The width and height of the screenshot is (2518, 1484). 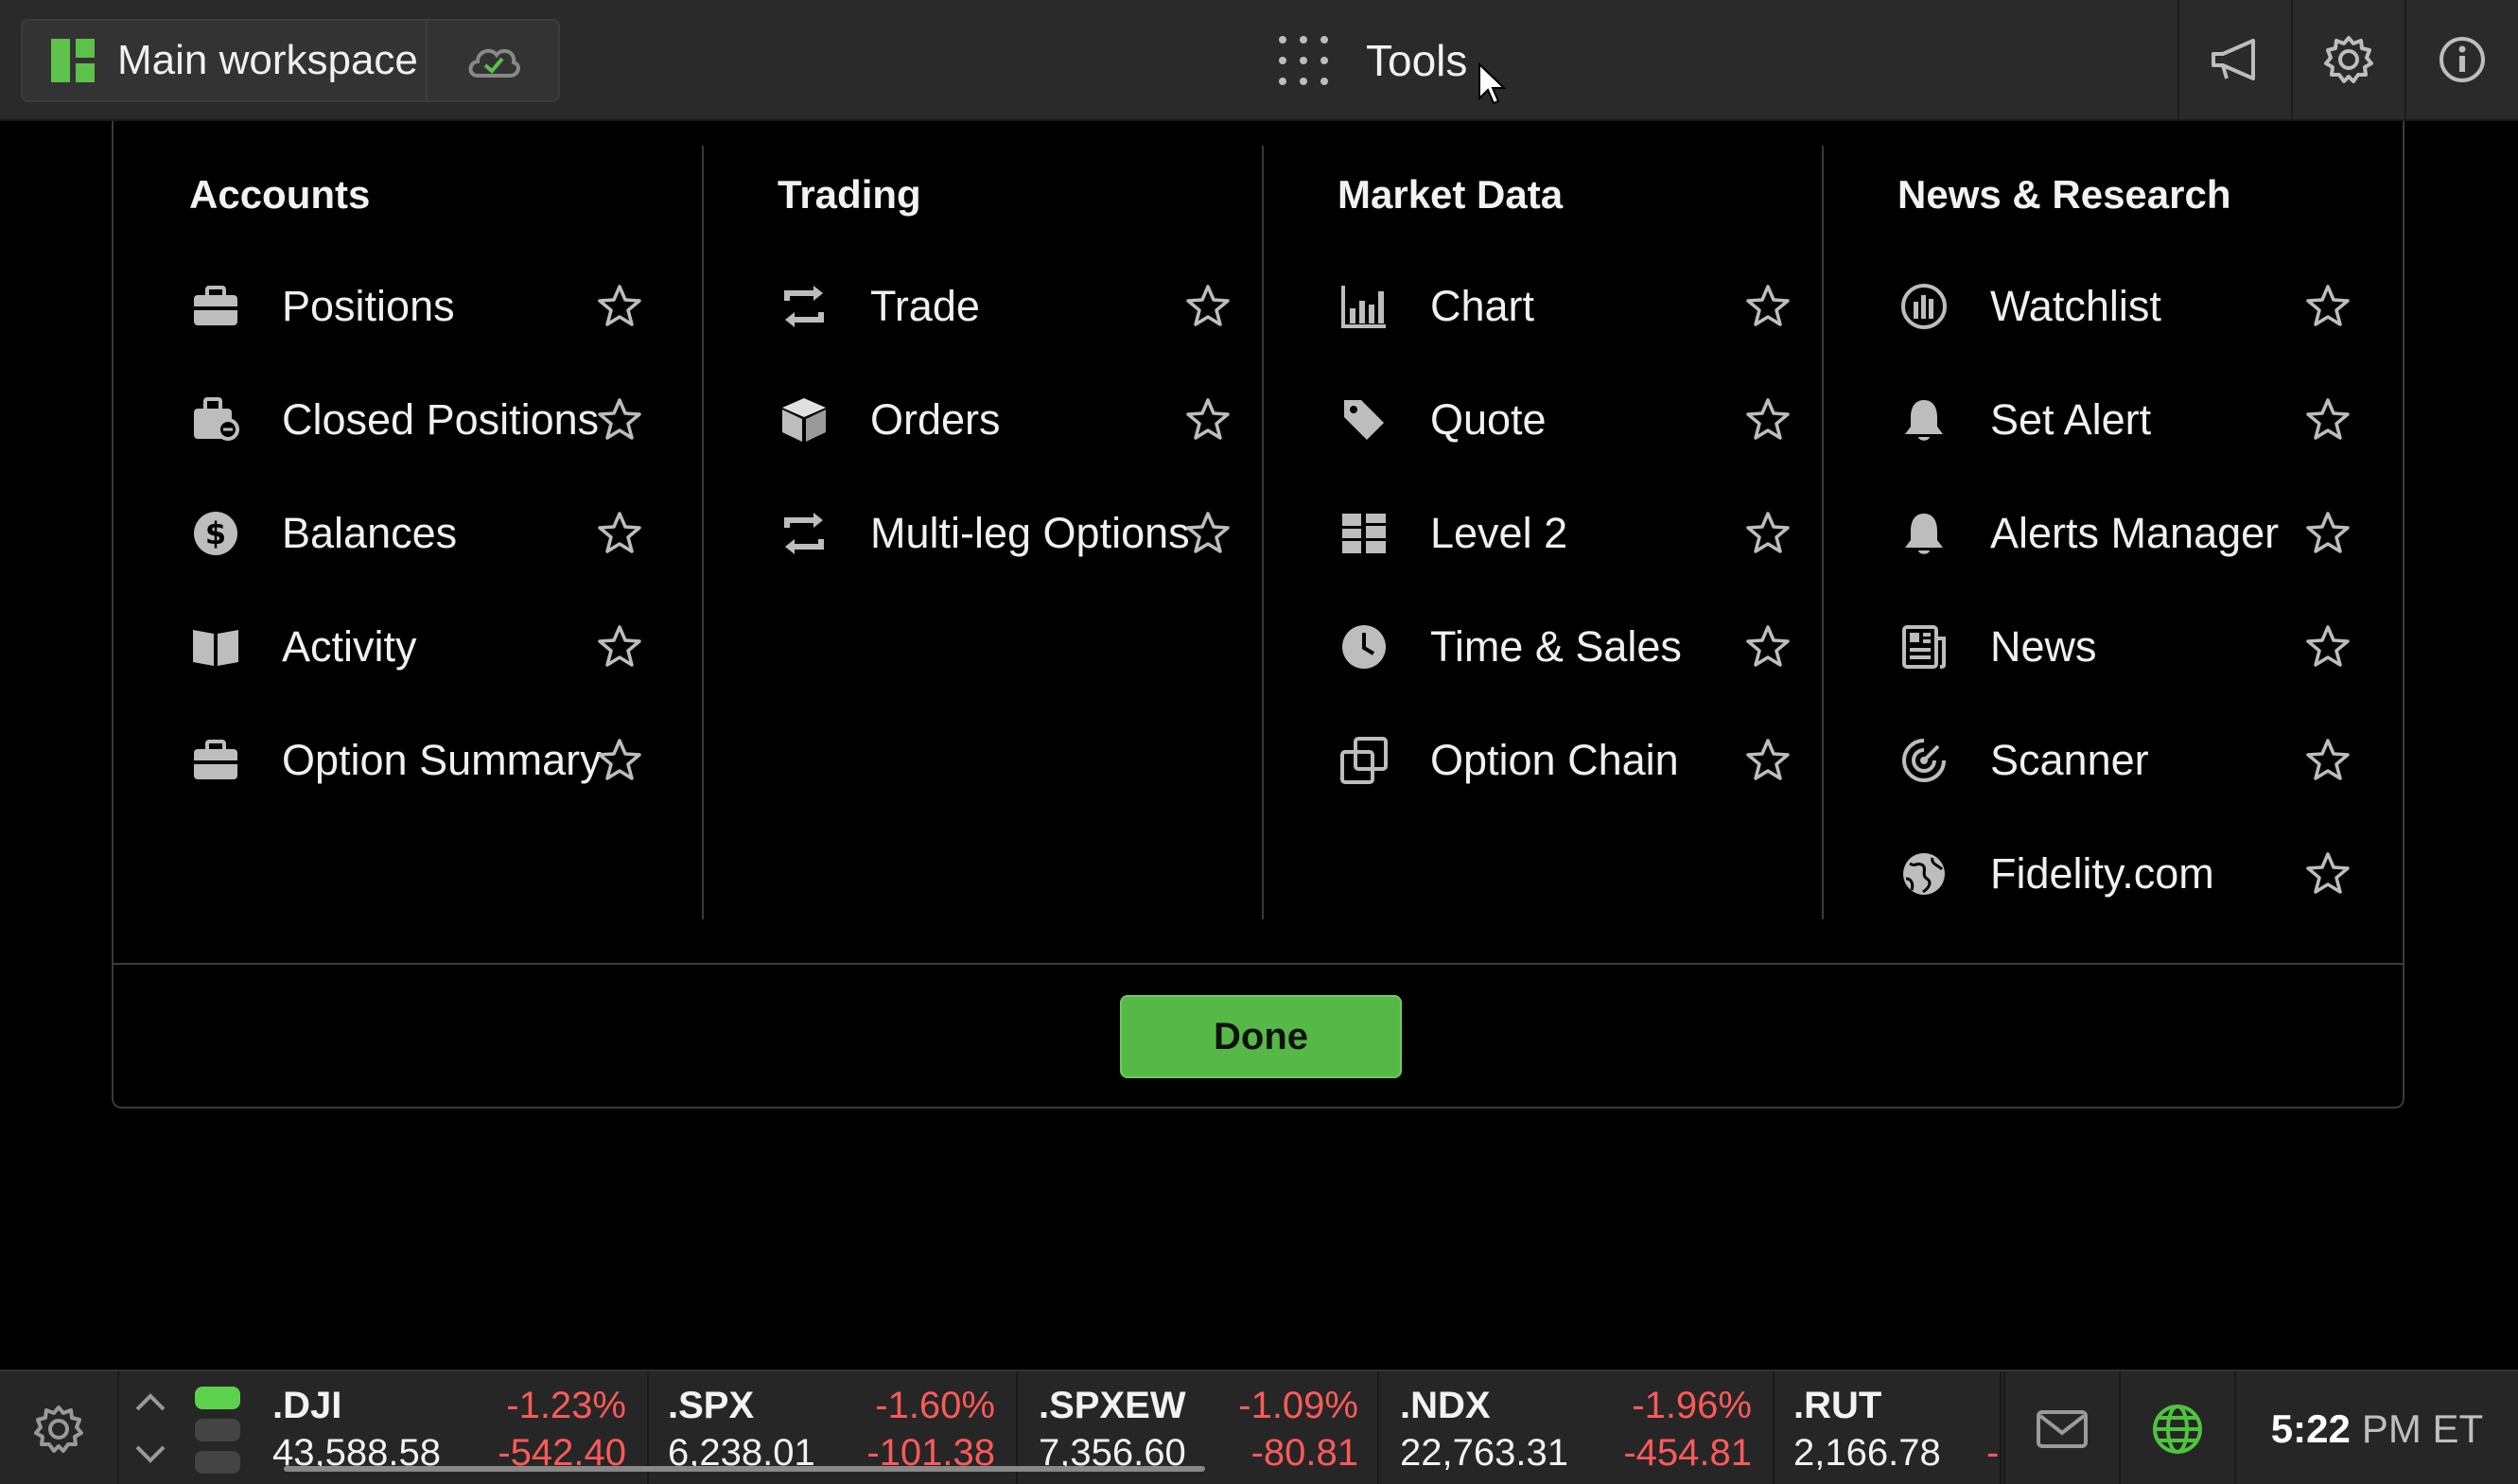 What do you see at coordinates (2061, 1427) in the screenshot?
I see `messages-button` at bounding box center [2061, 1427].